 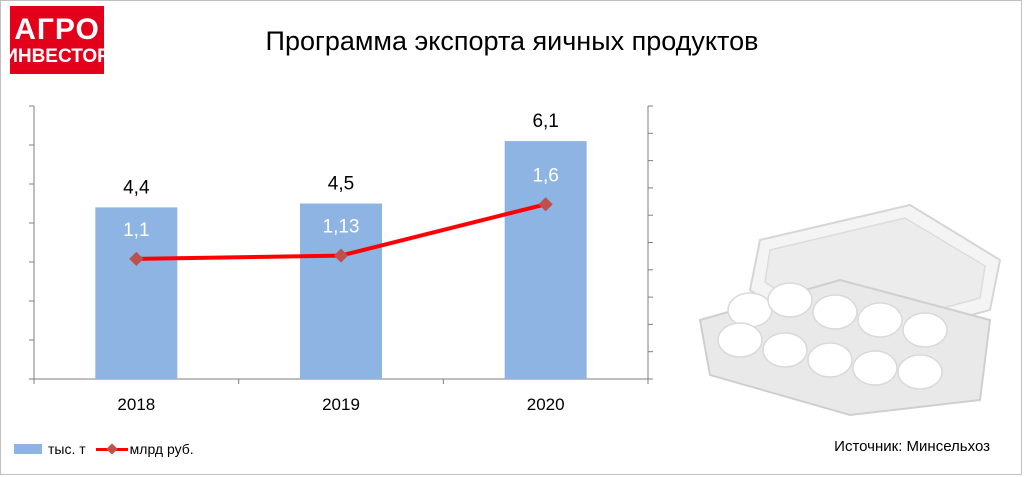 I want to click on agroinvestor-logo: АГРО ИНВЕСТОР, so click(x=57, y=40).